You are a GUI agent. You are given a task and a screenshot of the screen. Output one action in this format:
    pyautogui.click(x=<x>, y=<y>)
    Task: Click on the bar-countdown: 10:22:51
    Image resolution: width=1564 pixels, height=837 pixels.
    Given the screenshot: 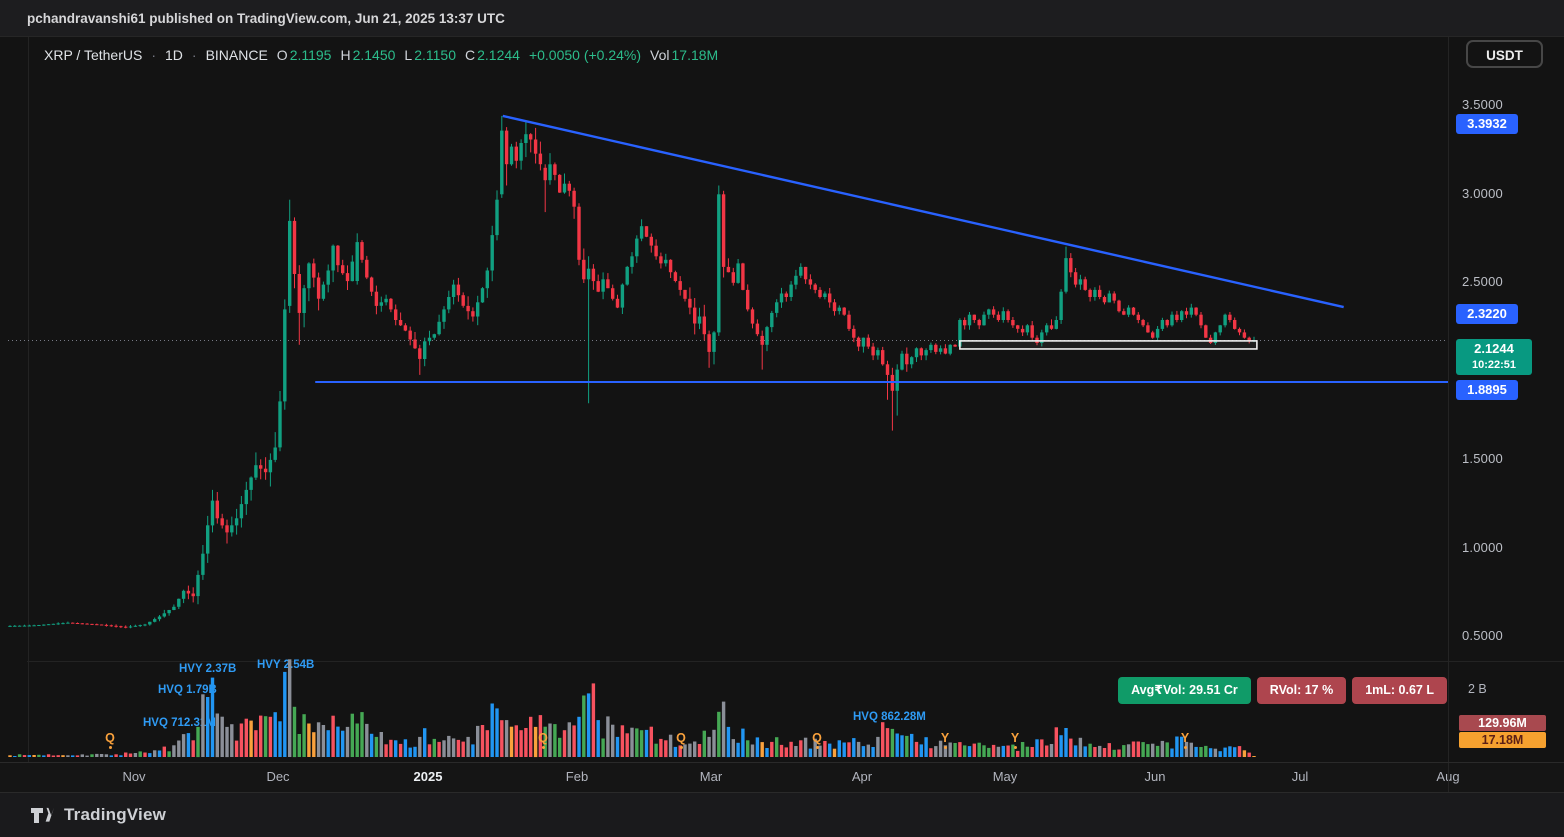 What is the action you would take?
    pyautogui.click(x=1494, y=365)
    